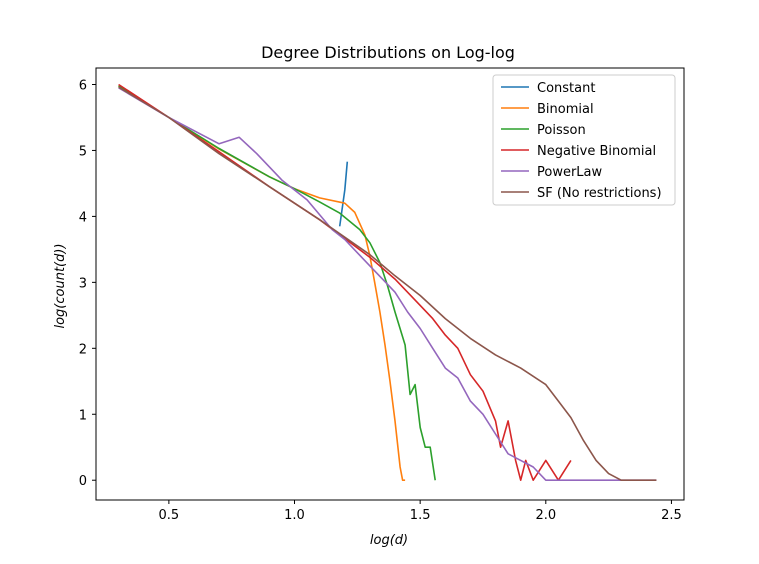  Describe the element at coordinates (87, 283) in the screenshot. I see `y-axis-ticks: 0 1 2 3 4 5 6` at that location.